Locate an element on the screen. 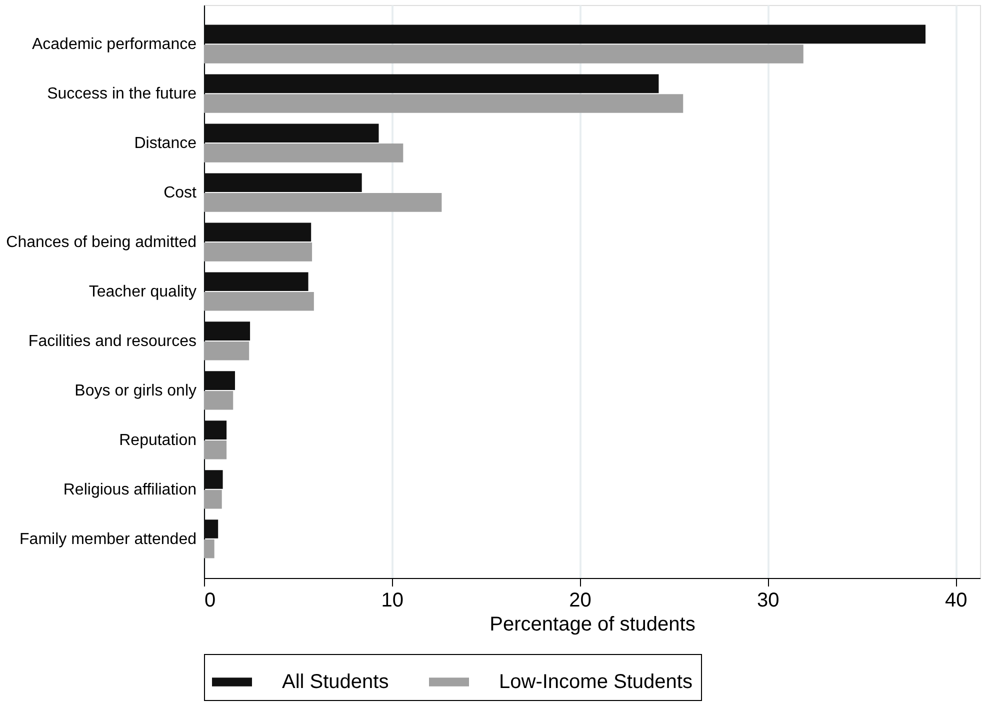 The height and width of the screenshot is (714, 993). y-tick-label: Cost is located at coordinates (181, 193).